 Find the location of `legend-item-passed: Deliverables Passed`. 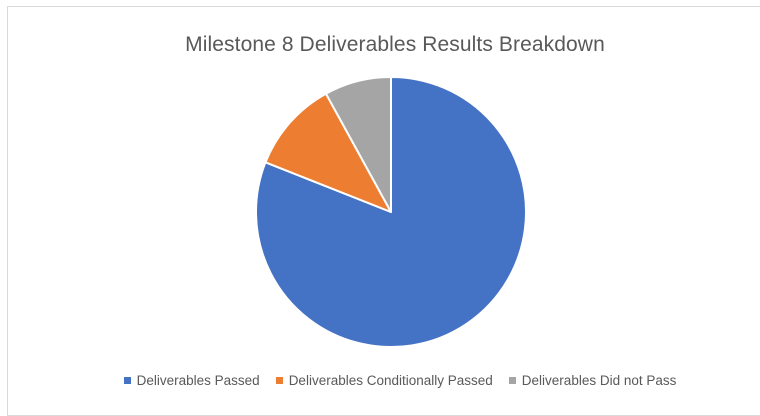

legend-item-passed: Deliverables Passed is located at coordinates (191, 380).